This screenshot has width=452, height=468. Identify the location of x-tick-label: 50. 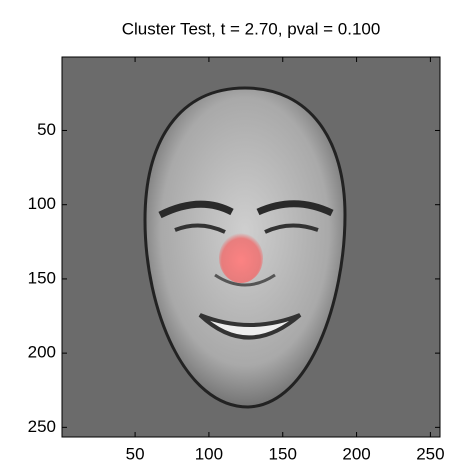
(135, 453).